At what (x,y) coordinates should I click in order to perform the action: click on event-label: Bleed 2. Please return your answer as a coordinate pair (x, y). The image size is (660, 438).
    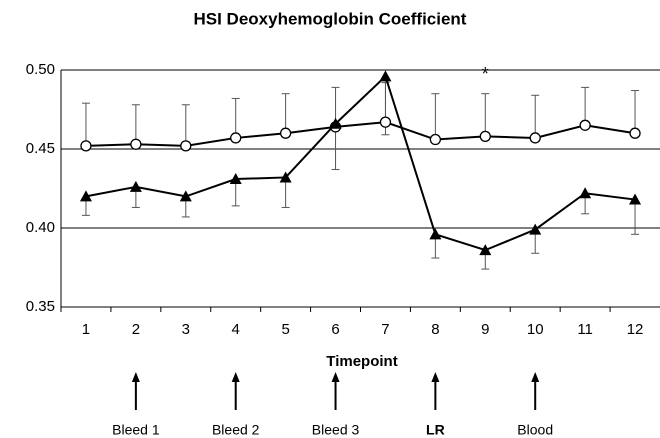
    Looking at the image, I should click on (236, 430).